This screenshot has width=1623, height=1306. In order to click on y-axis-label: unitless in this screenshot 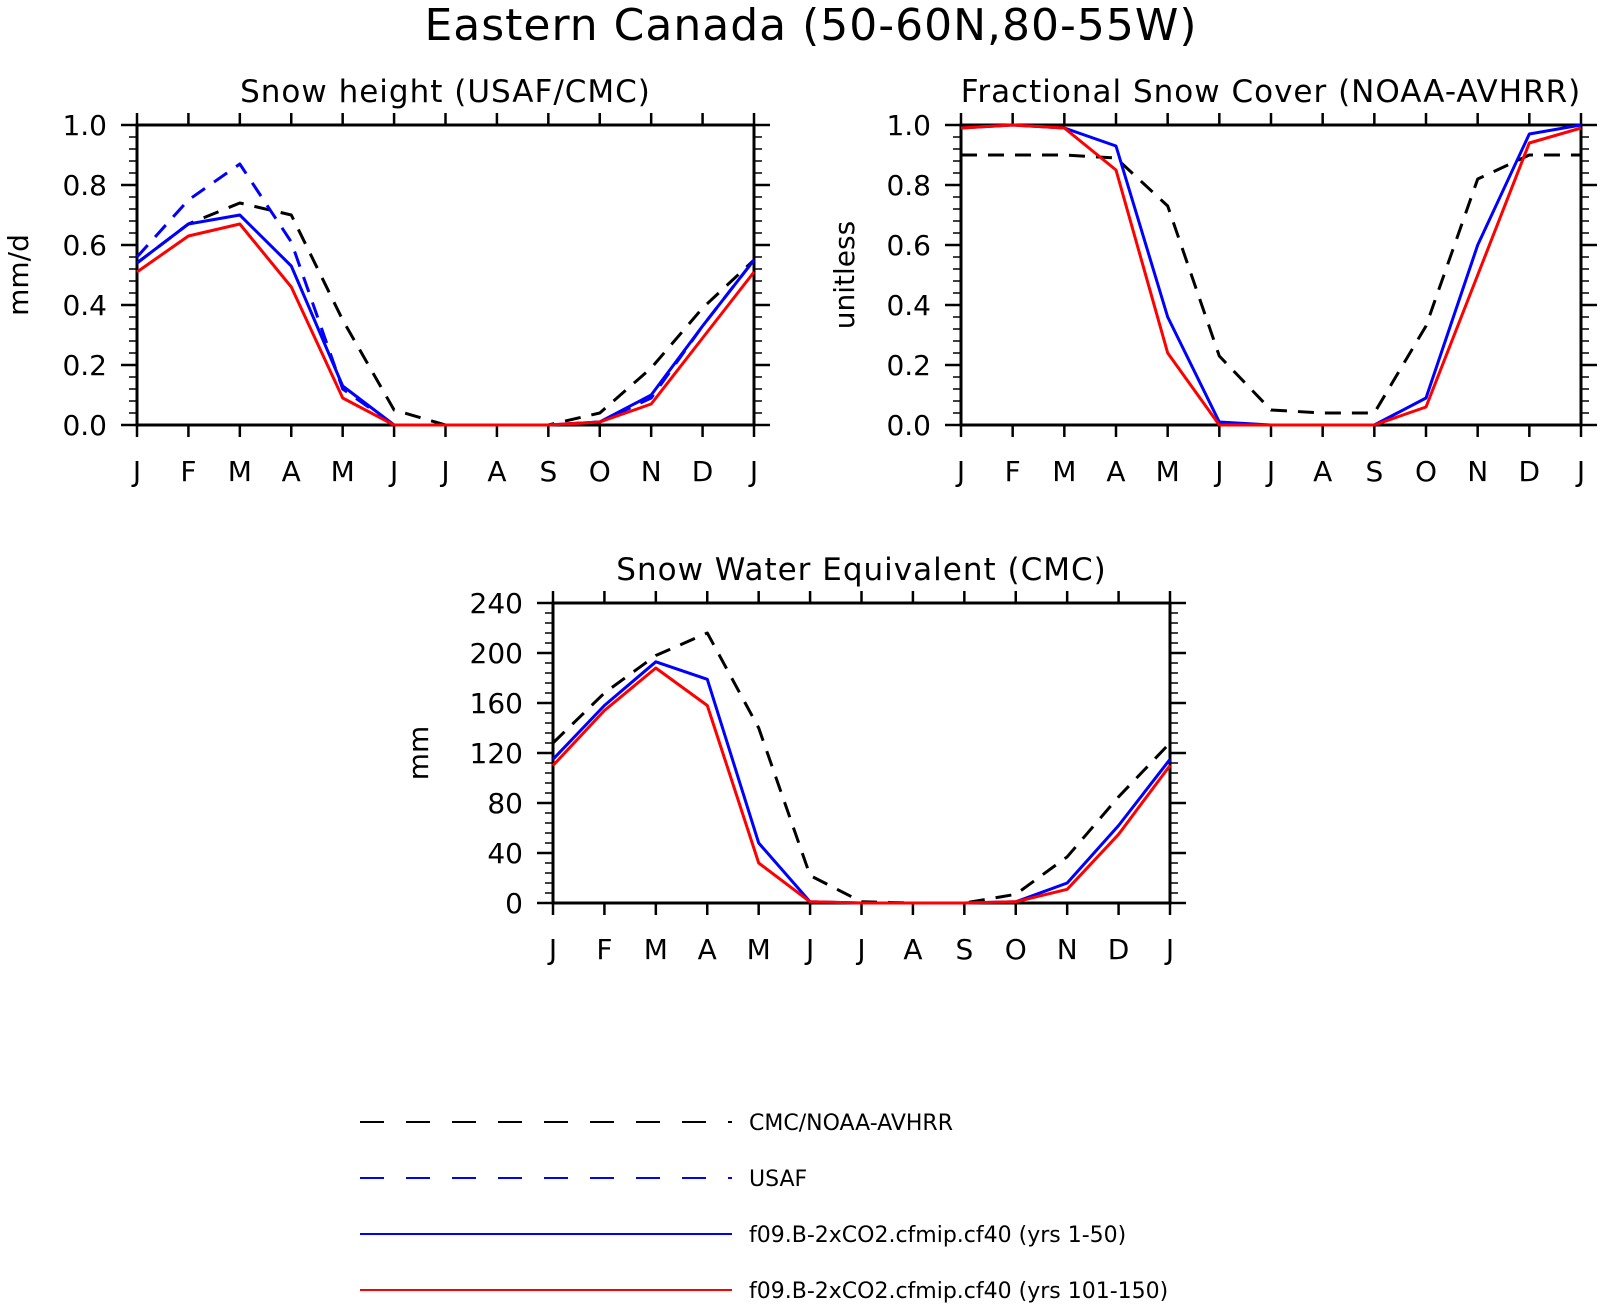, I will do `click(844, 275)`.